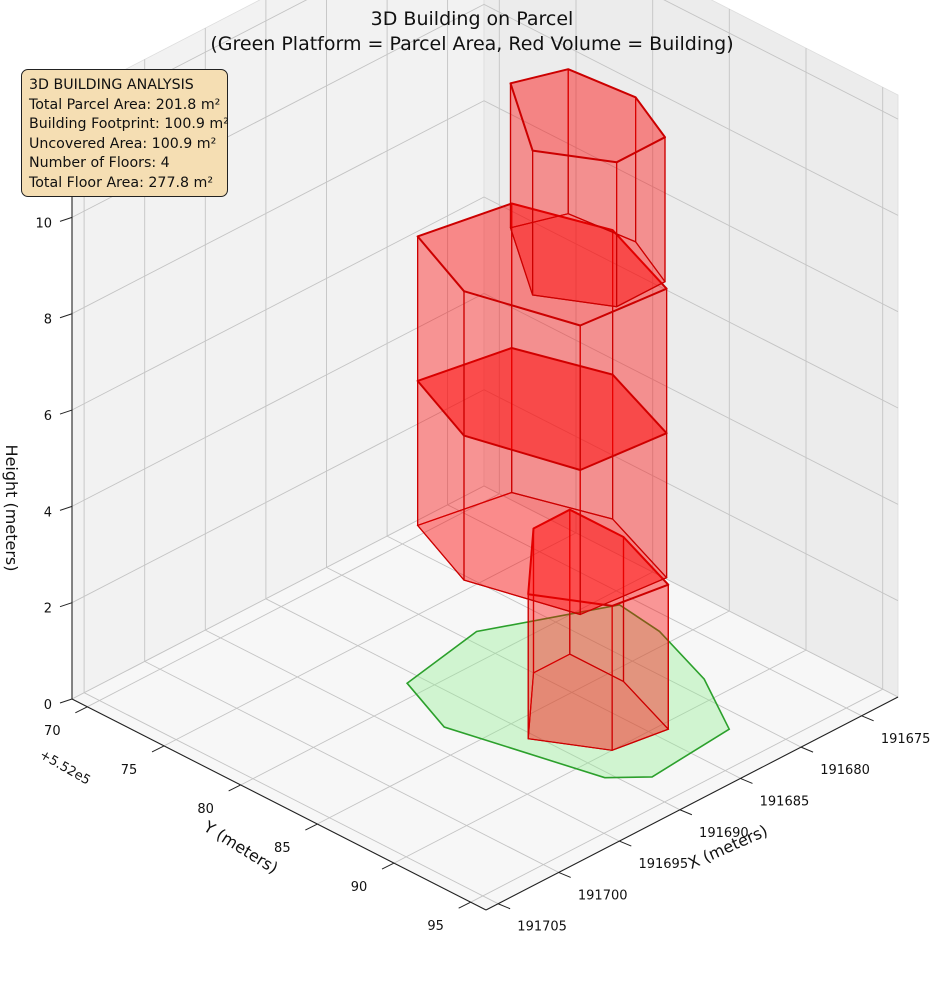 Image resolution: width=944 pixels, height=992 pixels. Describe the element at coordinates (785, 801) in the screenshot. I see `x-tick-label: 191685` at that location.